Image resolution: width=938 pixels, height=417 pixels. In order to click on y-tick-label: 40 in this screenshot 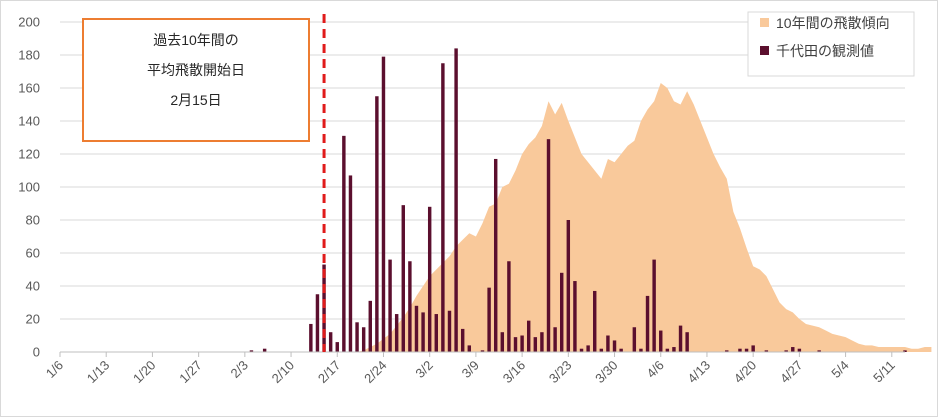, I will do `click(33, 286)`.